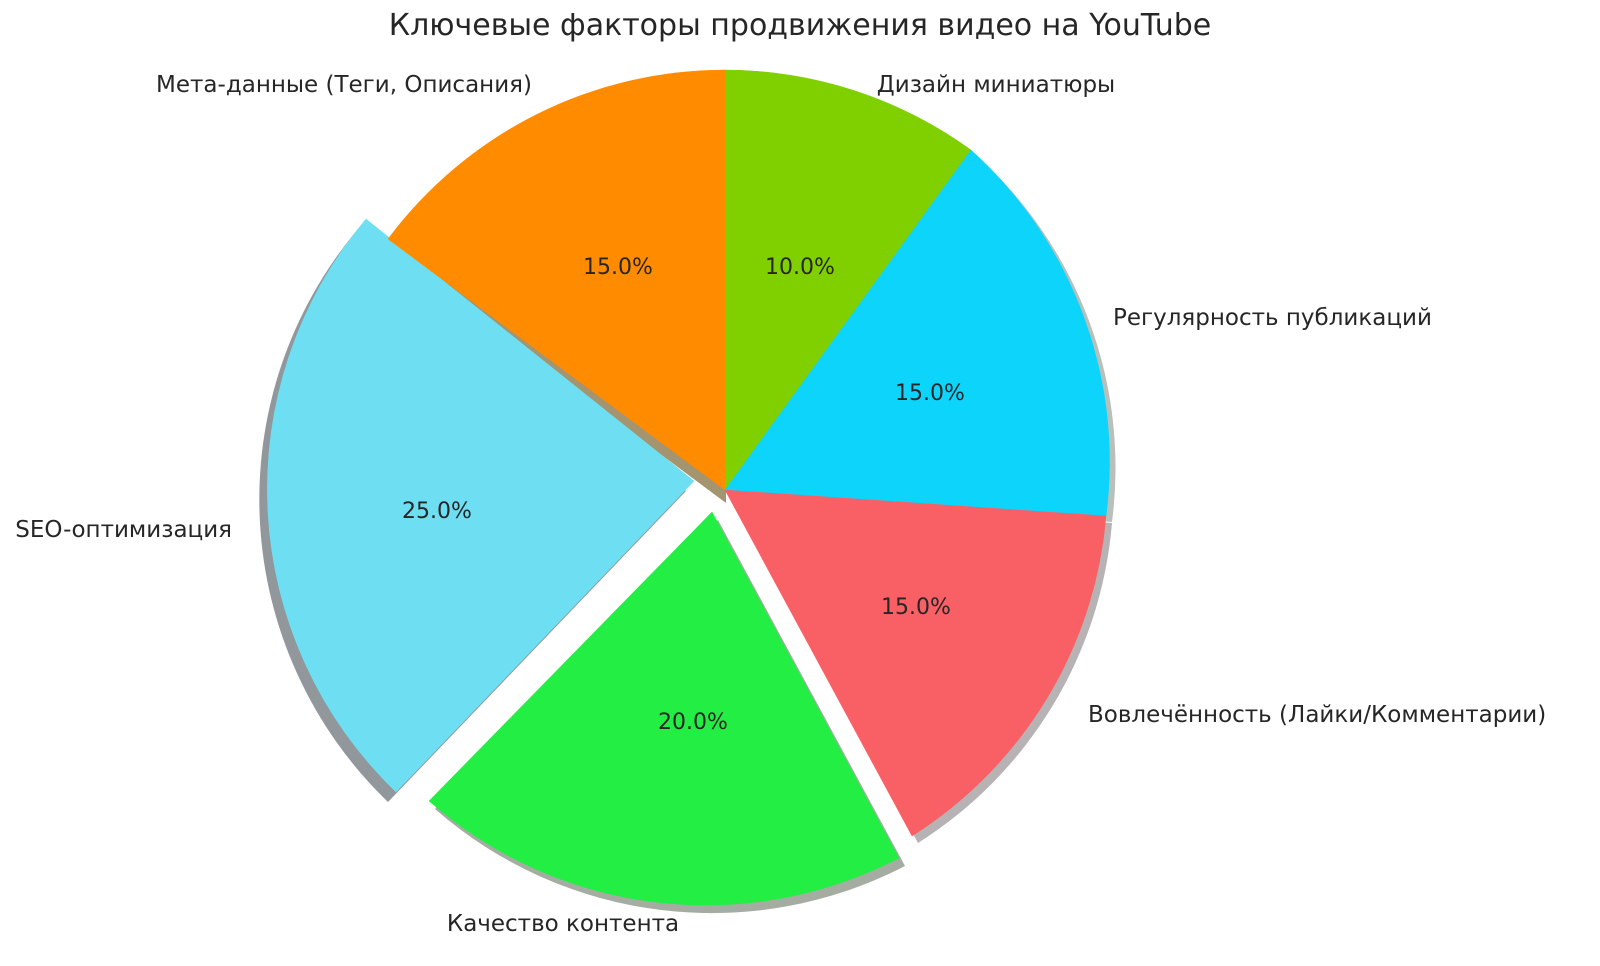  What do you see at coordinates (344, 85) in the screenshot?
I see `label-meta-data: Мета-данные (Теги, Описания)` at bounding box center [344, 85].